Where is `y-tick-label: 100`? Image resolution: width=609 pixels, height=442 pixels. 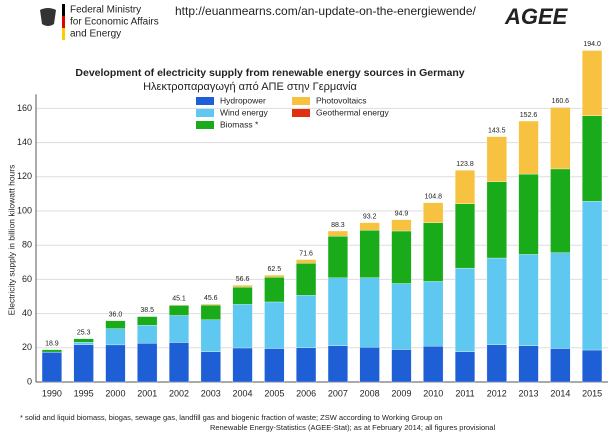
y-tick-label: 100 is located at coordinates (24, 210).